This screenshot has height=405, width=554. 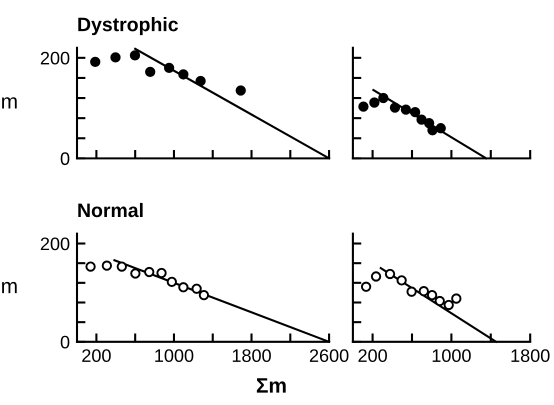 What do you see at coordinates (110, 210) in the screenshot?
I see `chart-title: Normal` at bounding box center [110, 210].